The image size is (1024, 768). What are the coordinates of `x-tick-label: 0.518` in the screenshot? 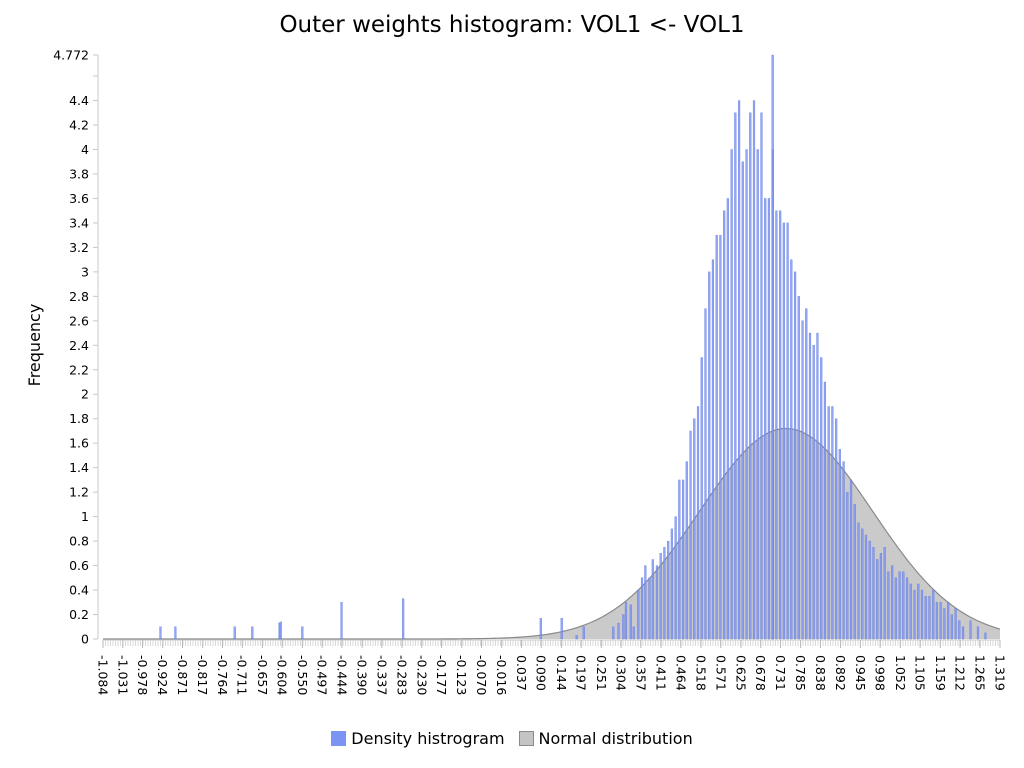 It's located at (701, 673).